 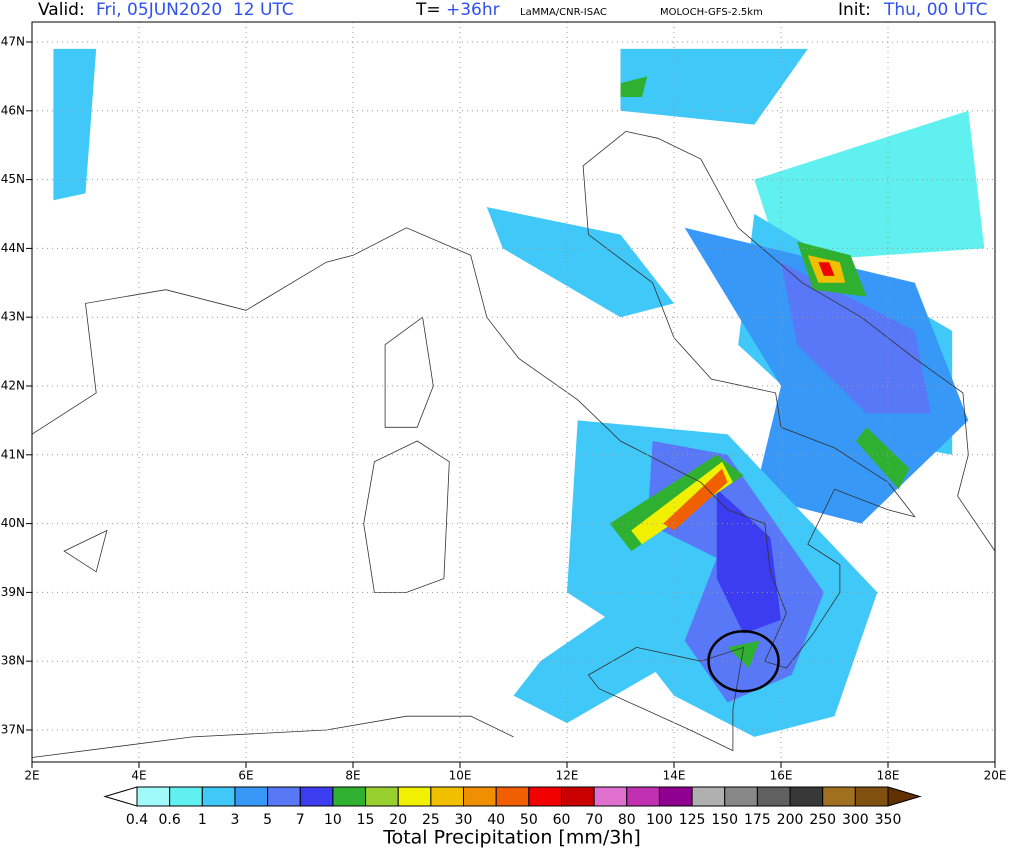 I want to click on over-arrow, so click(x=904, y=796).